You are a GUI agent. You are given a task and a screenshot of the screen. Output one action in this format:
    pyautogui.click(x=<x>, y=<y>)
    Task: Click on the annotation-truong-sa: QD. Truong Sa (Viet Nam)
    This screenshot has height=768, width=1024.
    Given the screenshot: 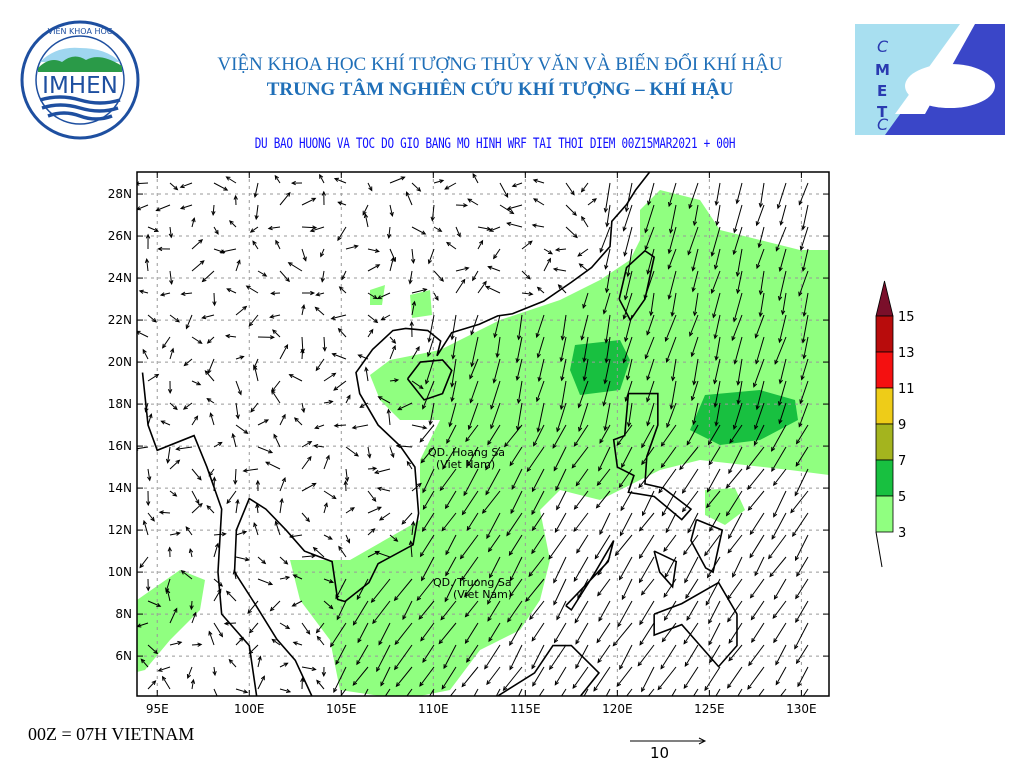 What is the action you would take?
    pyautogui.click(x=472, y=588)
    